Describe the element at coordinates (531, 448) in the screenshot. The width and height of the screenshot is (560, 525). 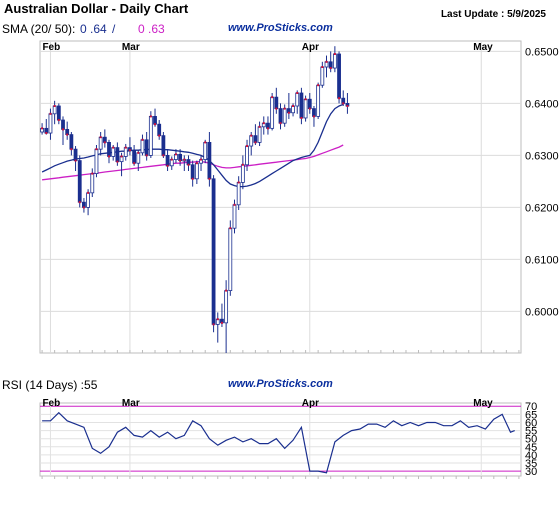
I see `rsi-y-tick-label: 45` at that location.